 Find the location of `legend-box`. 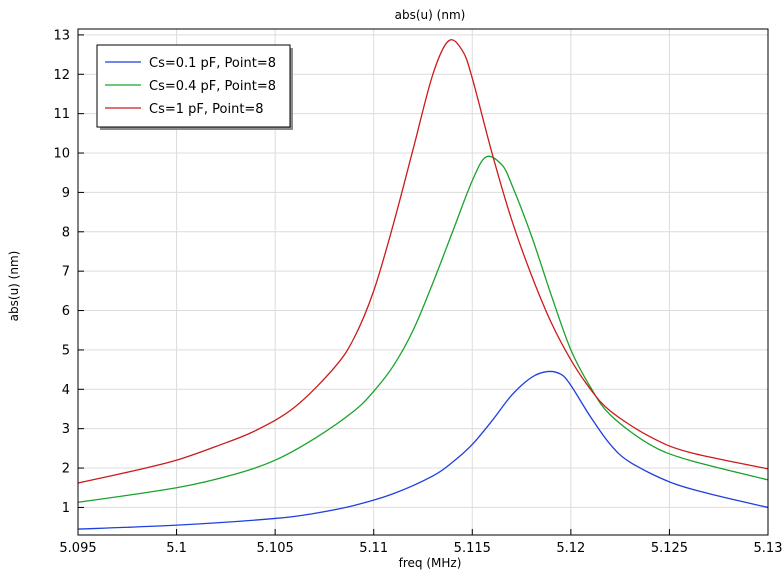

legend-box is located at coordinates (193, 86).